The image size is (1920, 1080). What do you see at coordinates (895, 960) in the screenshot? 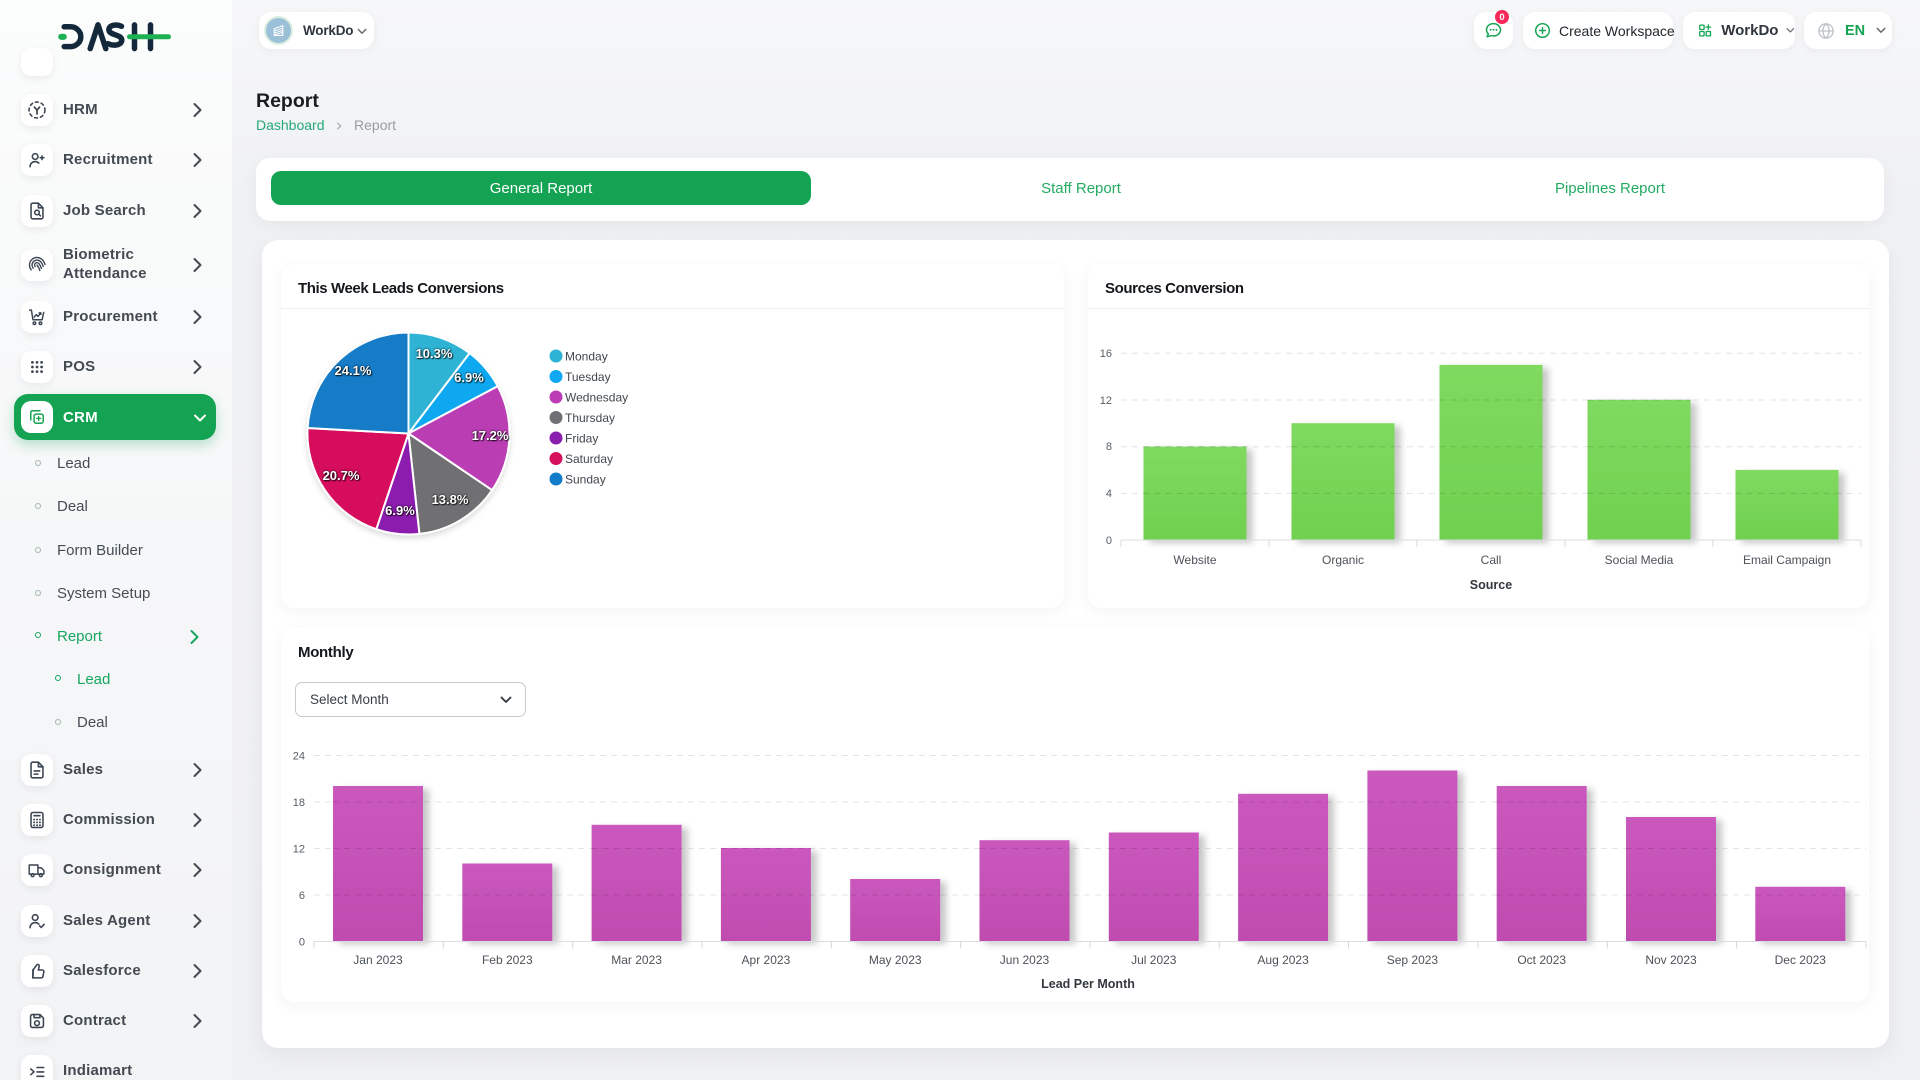
I see `svg-text: May 2023` at bounding box center [895, 960].